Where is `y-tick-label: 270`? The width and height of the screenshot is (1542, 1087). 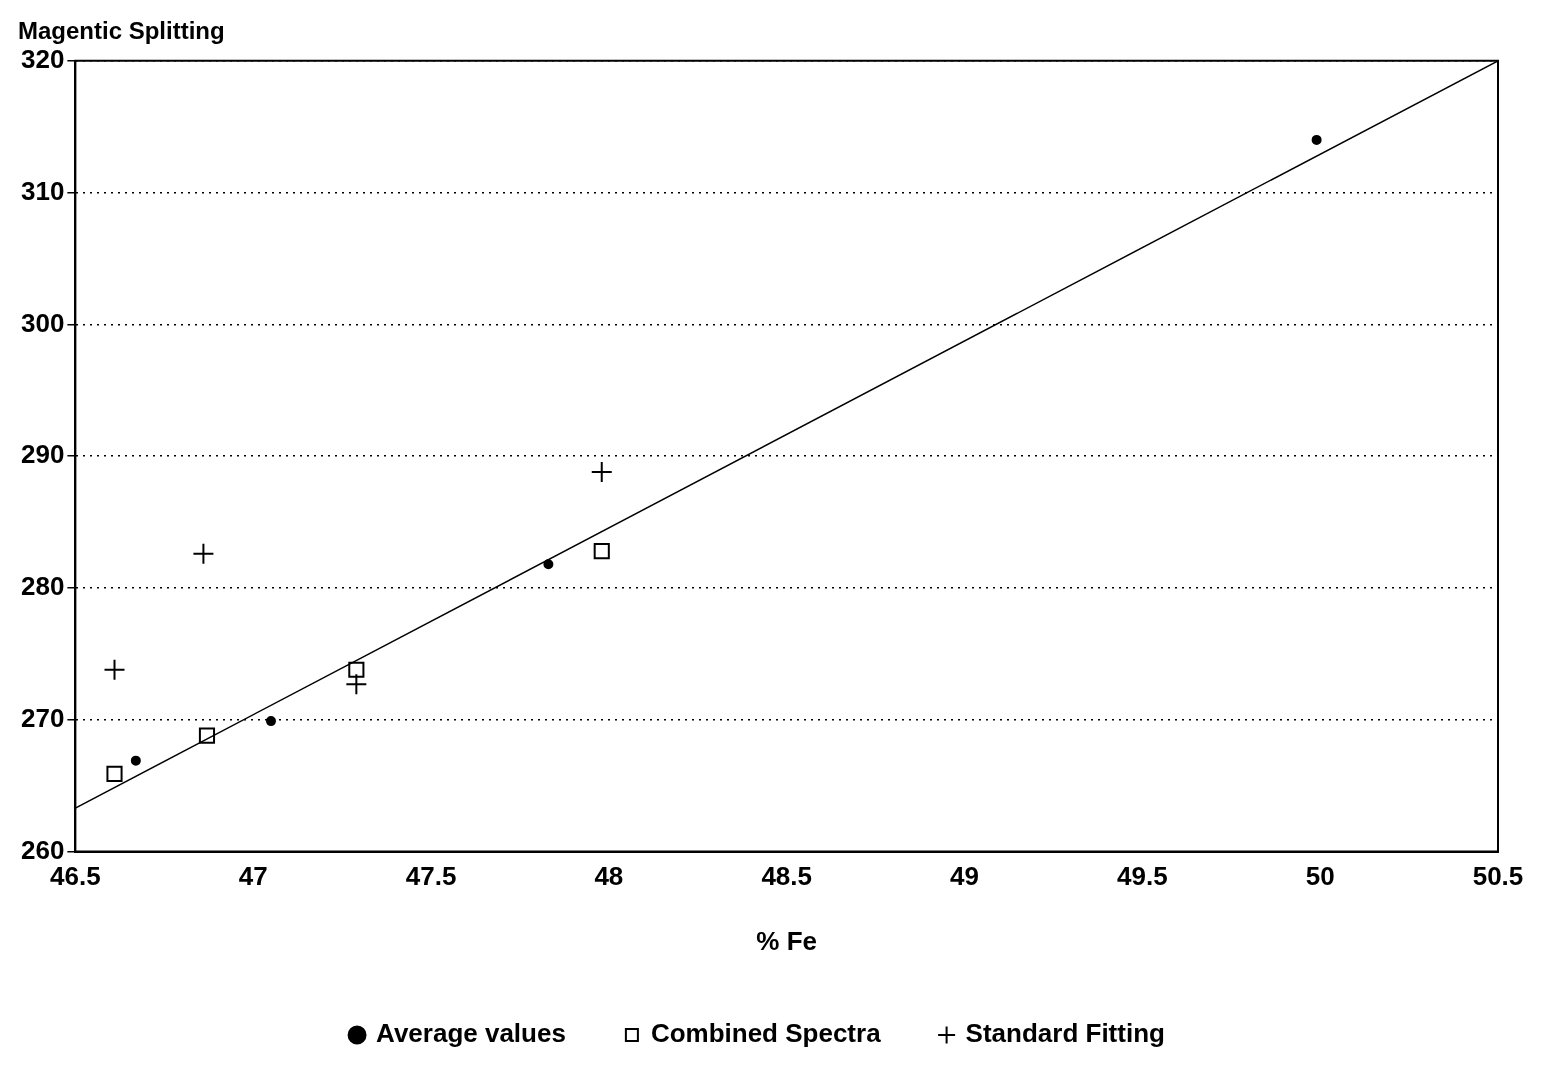 y-tick-label: 270 is located at coordinates (42, 717).